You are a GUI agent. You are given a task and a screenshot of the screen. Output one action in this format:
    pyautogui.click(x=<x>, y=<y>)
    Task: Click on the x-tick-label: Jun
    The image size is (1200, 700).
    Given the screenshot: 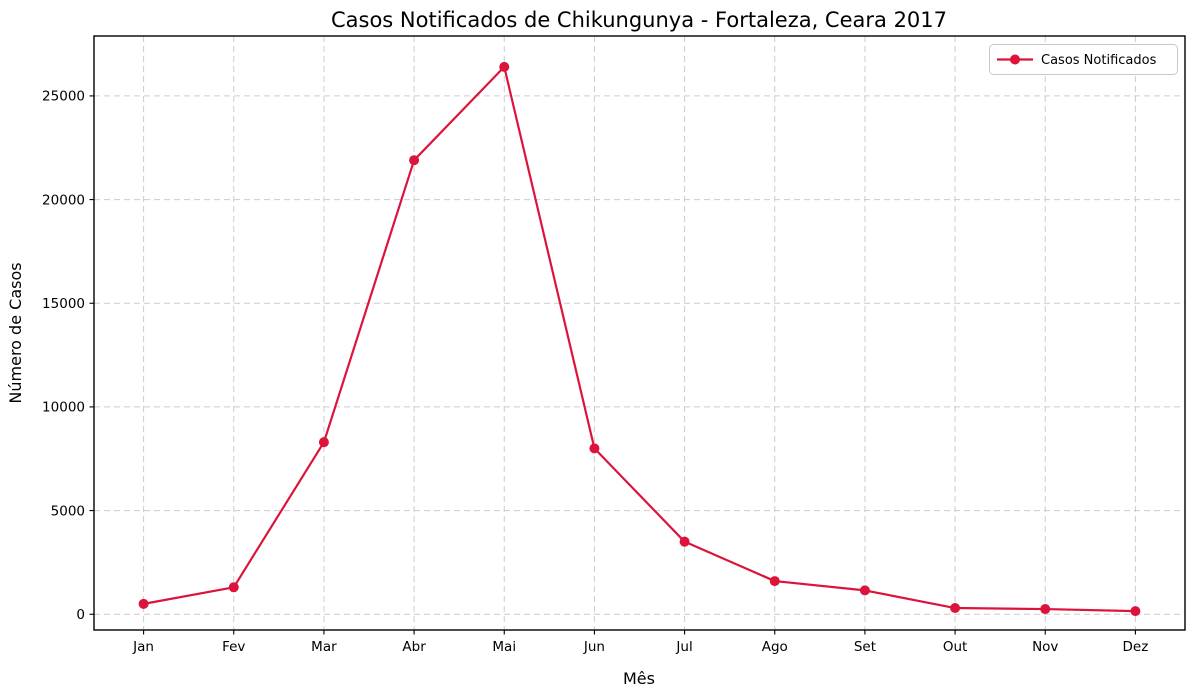 What is the action you would take?
    pyautogui.click(x=594, y=647)
    